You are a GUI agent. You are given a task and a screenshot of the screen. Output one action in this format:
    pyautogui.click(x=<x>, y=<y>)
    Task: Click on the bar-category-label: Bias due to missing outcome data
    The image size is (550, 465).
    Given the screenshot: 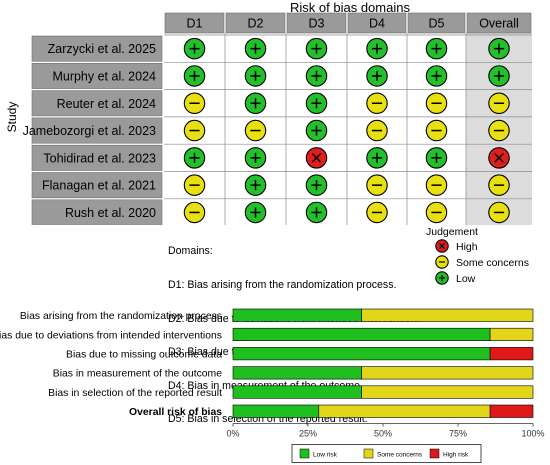 What is the action you would take?
    pyautogui.click(x=144, y=354)
    